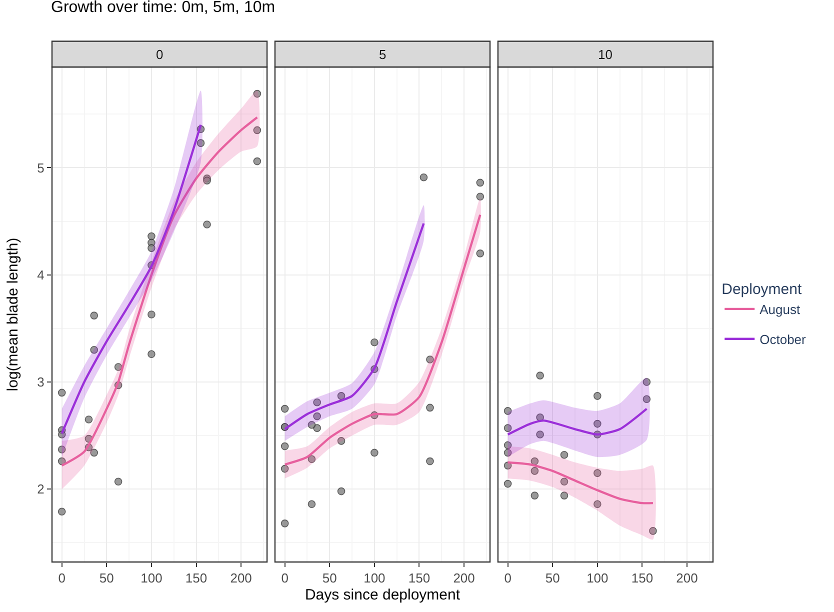 The width and height of the screenshot is (834, 612). I want to click on y-tick-label: 2, so click(40, 489).